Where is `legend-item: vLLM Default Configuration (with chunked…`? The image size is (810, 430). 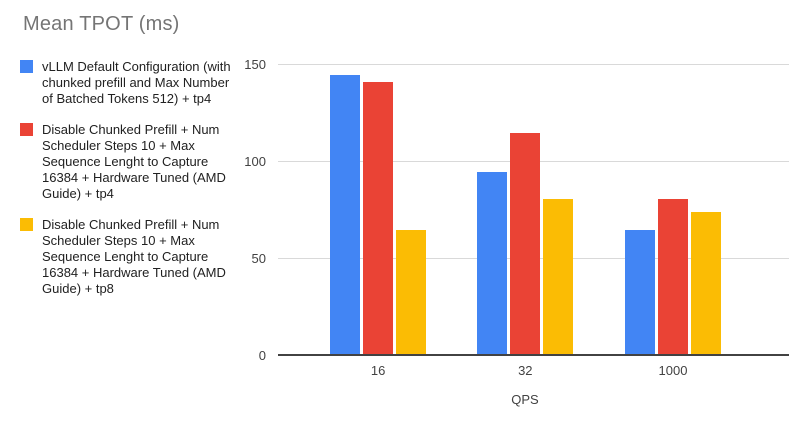 legend-item: vLLM Default Configuration (with chunked… is located at coordinates (130, 83).